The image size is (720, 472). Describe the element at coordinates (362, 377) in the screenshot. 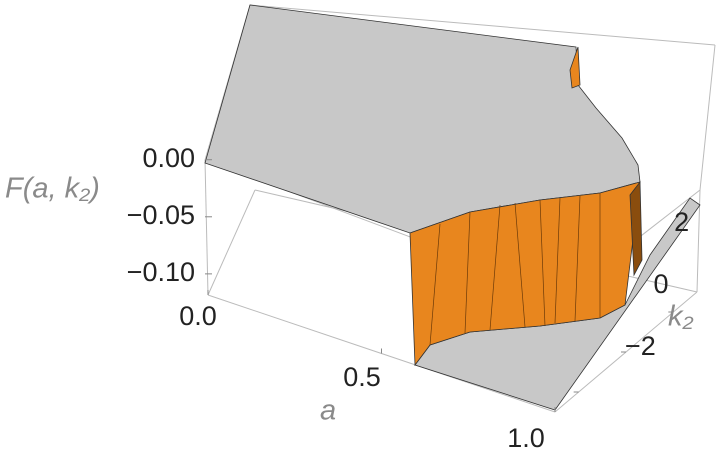

I see `x-tick-label: 0.5` at that location.